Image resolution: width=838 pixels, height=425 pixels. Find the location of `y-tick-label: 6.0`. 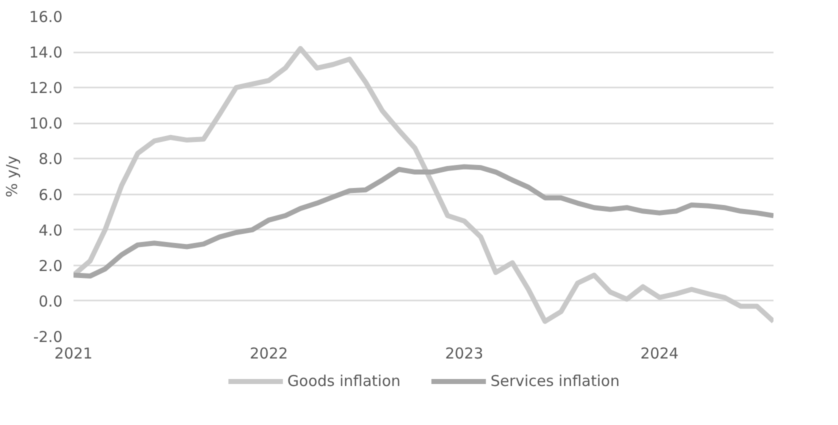

y-tick-label: 6.0 is located at coordinates (50, 195).